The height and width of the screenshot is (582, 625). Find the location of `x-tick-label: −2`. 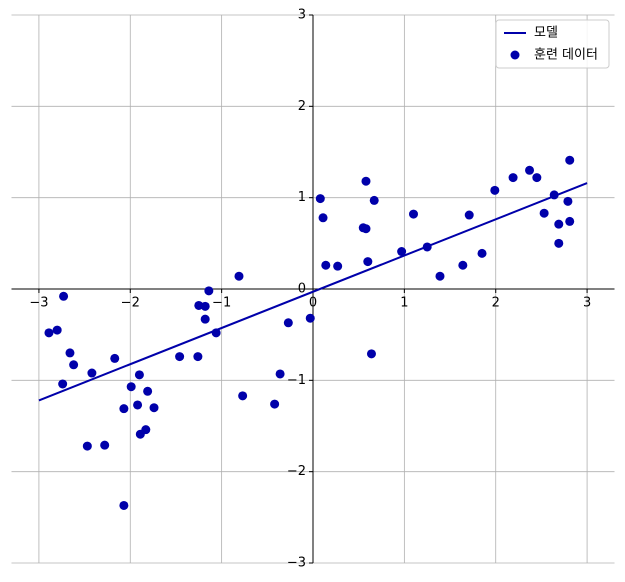

x-tick-label: −2 is located at coordinates (130, 303).